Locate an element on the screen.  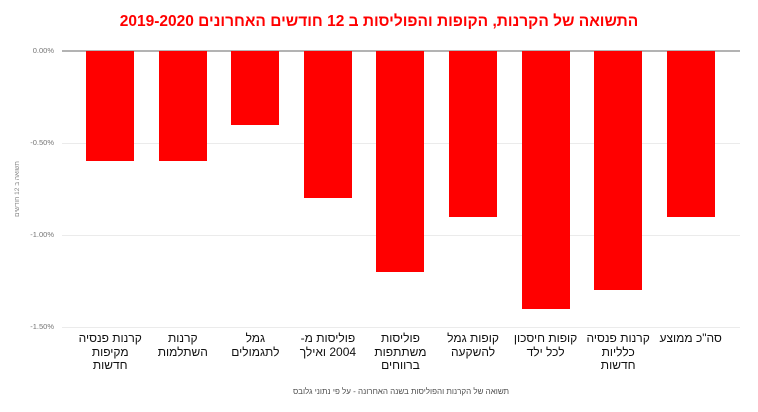
x-axis-label: גמל לתגמולים is located at coordinates (255, 345).